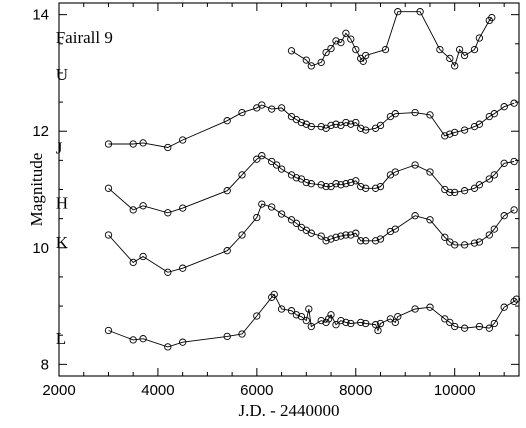 The height and width of the screenshot is (428, 526). Describe the element at coordinates (157, 390) in the screenshot. I see `x-tick-label: 4000` at that location.